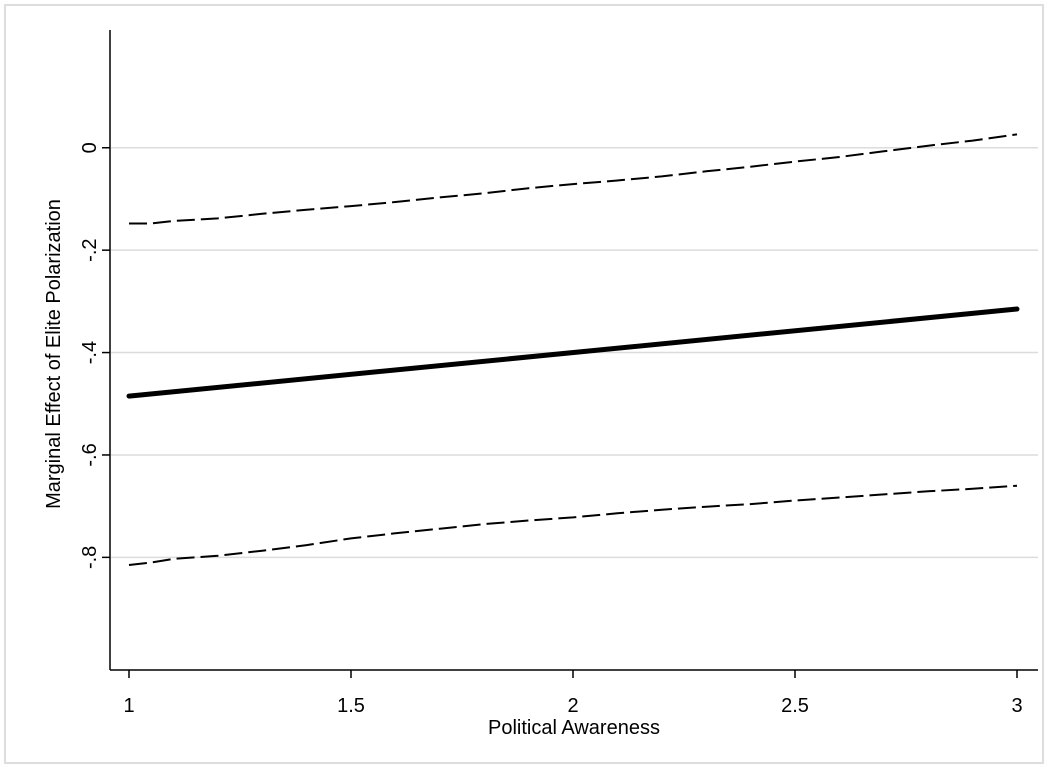 The height and width of the screenshot is (768, 1048). Describe the element at coordinates (90, 557) in the screenshot. I see `y-tick-label: -.8` at that location.